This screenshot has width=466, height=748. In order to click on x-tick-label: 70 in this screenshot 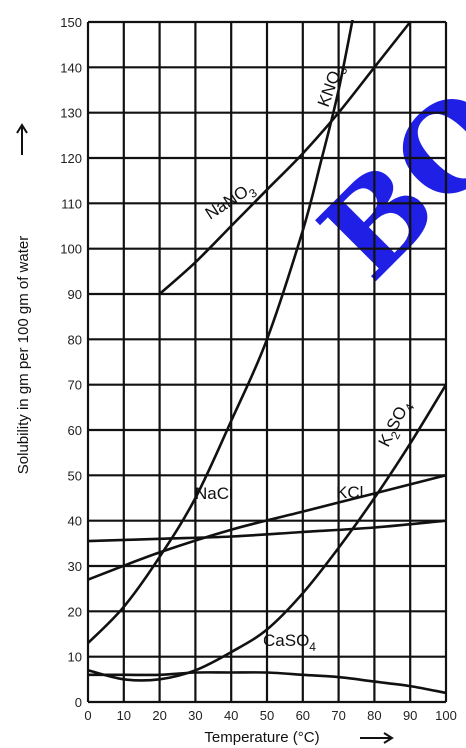, I will do `click(338, 715)`.